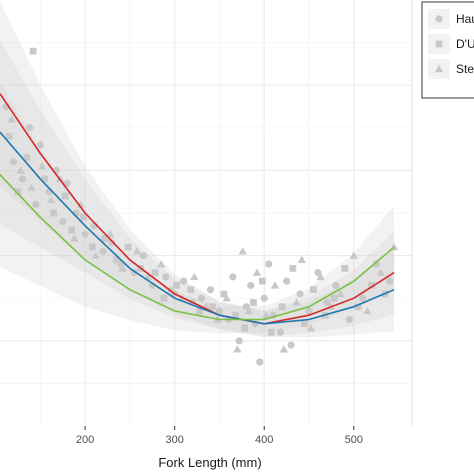 Image resolution: width=474 pixels, height=474 pixels. What do you see at coordinates (219, 436) in the screenshot?
I see `x-axis: 200 300 400 500` at bounding box center [219, 436].